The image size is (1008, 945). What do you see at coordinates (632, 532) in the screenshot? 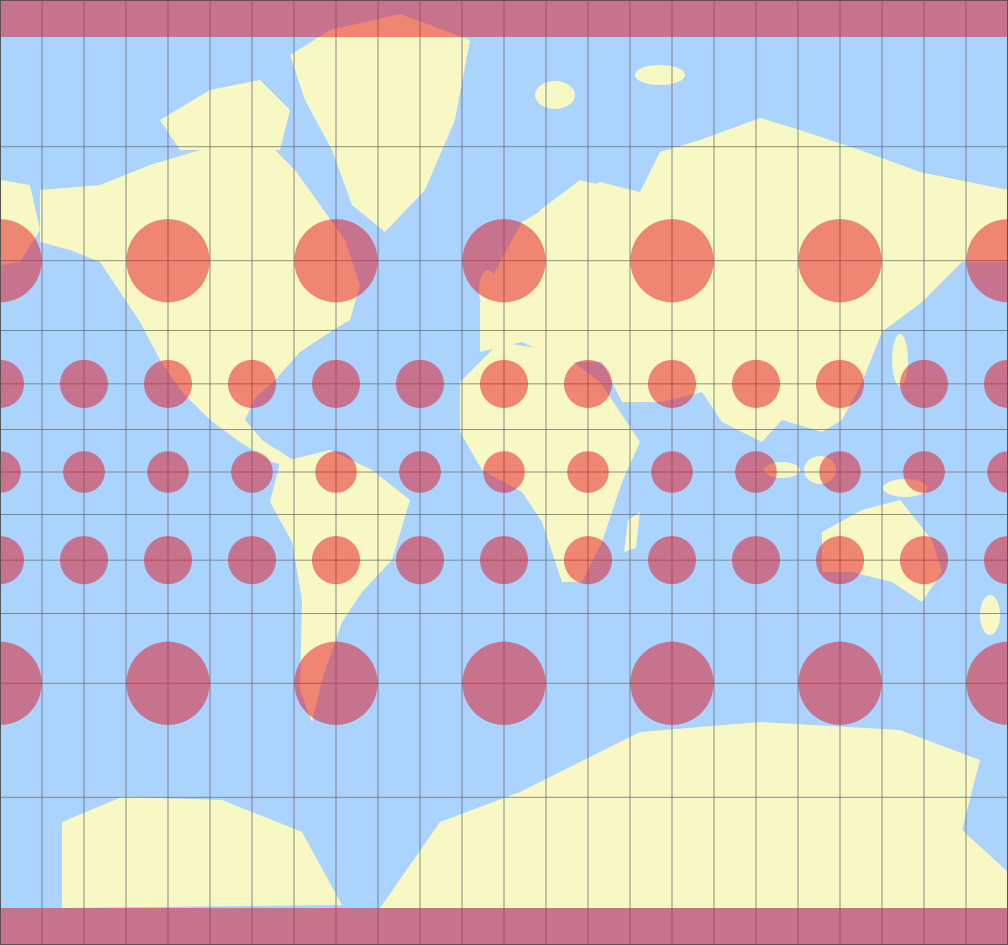
I see `madagascar` at bounding box center [632, 532].